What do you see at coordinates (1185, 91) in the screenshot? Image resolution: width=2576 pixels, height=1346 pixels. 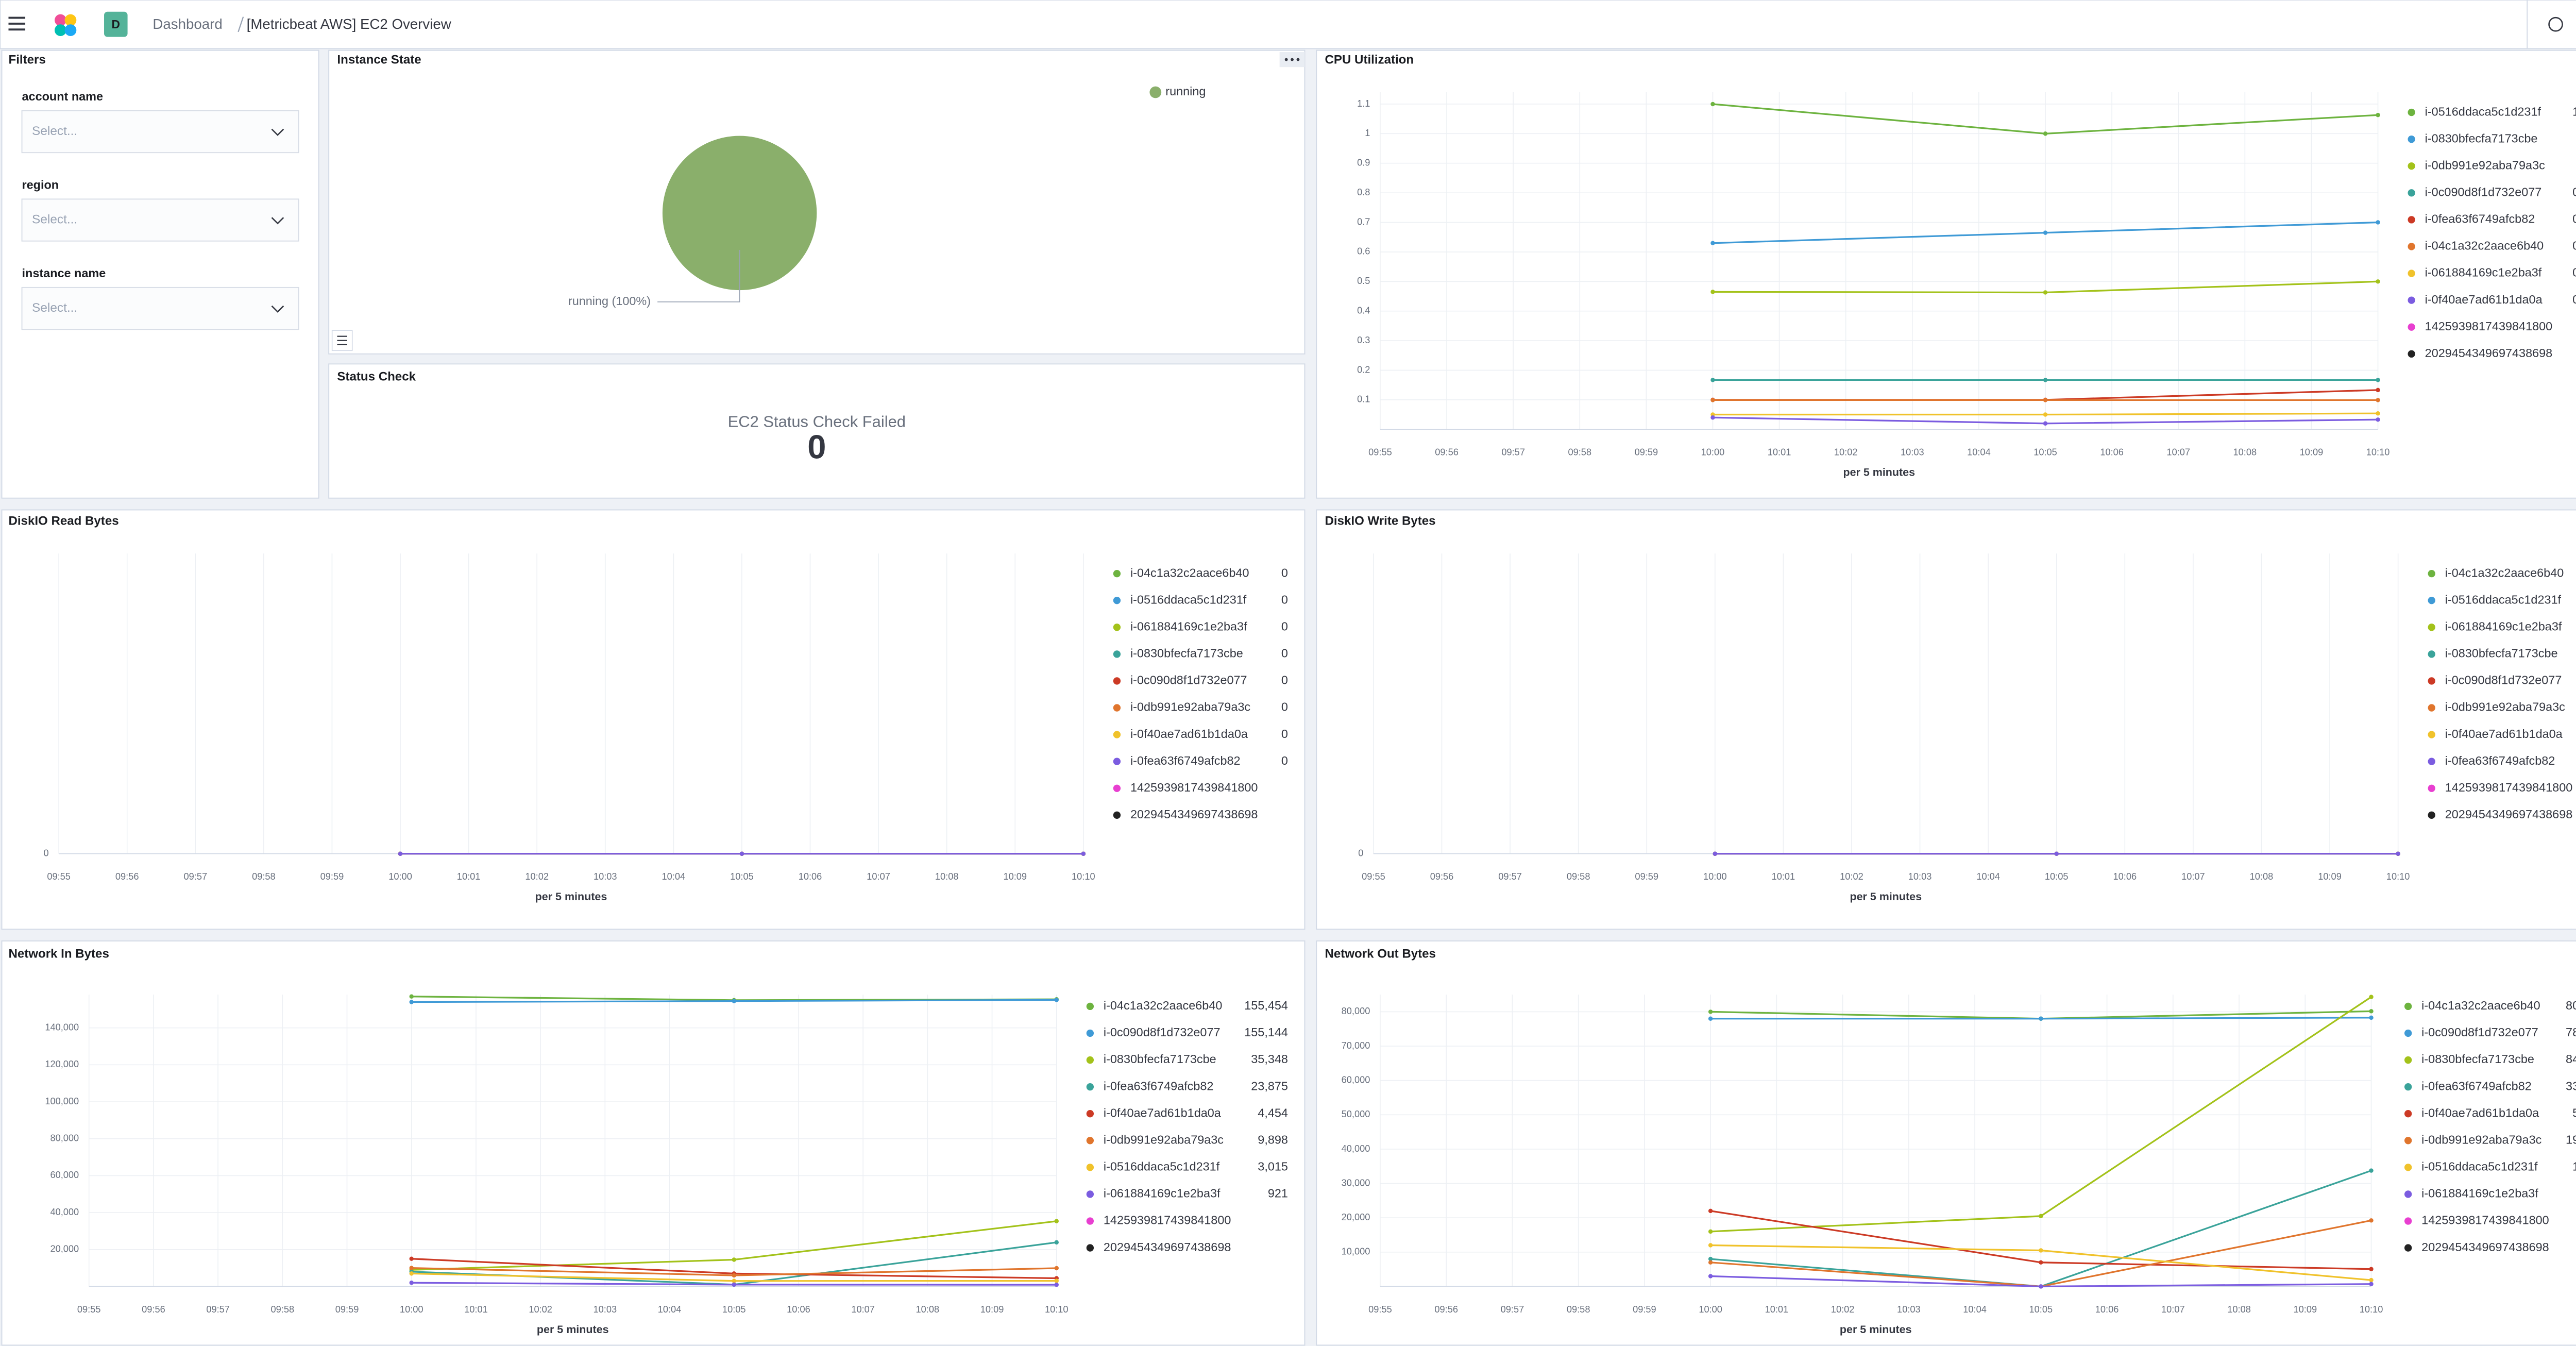 I see `legend-label: running` at bounding box center [1185, 91].